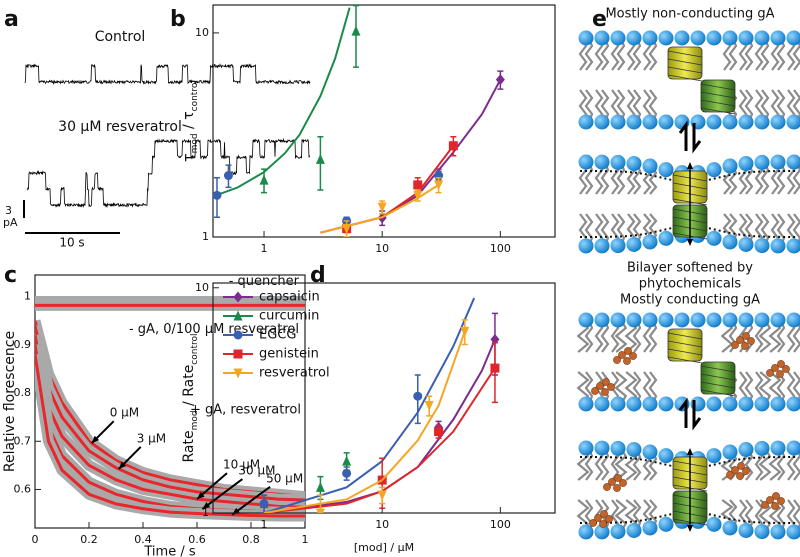 The width and height of the screenshot is (800, 557). What do you see at coordinates (23, 392) in the screenshot?
I see `y-tick-label: 0.8` at bounding box center [23, 392].